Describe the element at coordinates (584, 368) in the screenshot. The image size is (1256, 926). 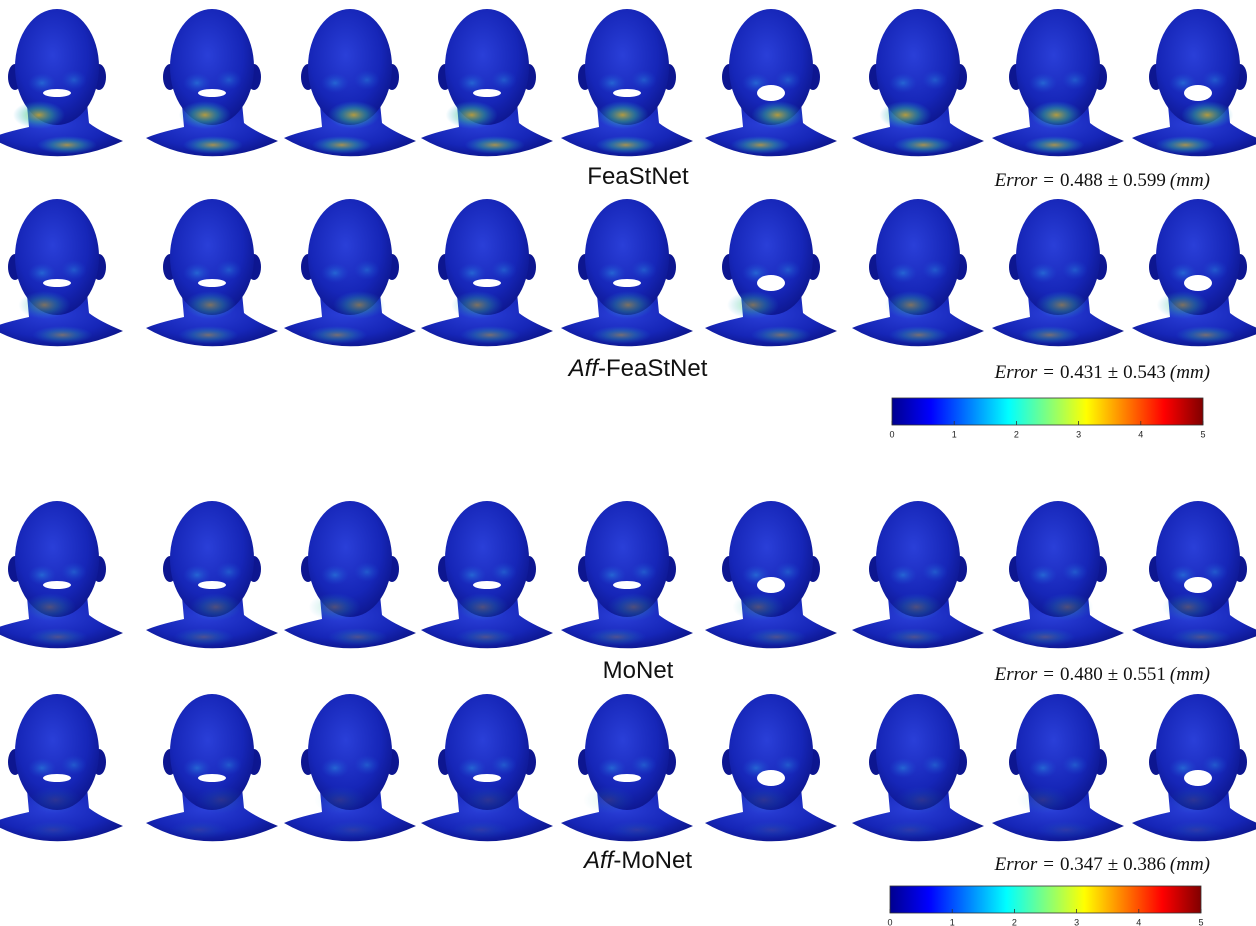
I see `method-prefix: Aff` at that location.